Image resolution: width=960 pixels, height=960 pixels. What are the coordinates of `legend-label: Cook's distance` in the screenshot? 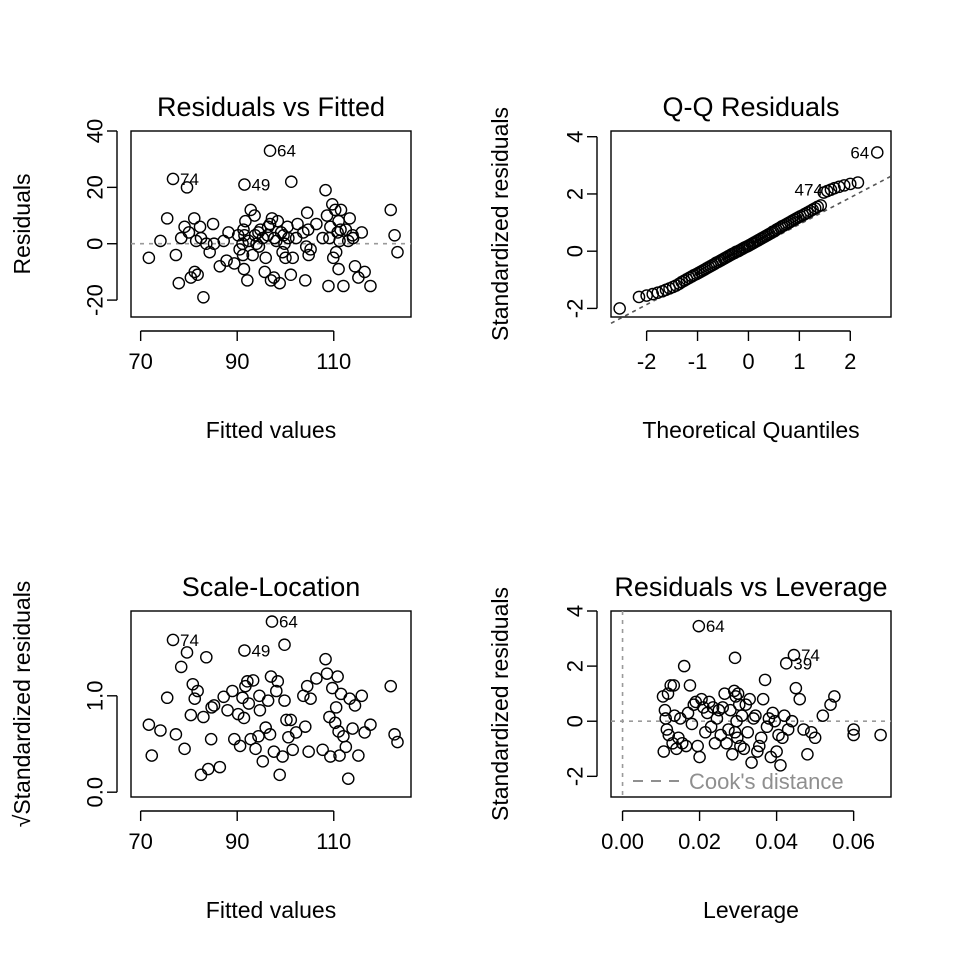 It's located at (766, 781).